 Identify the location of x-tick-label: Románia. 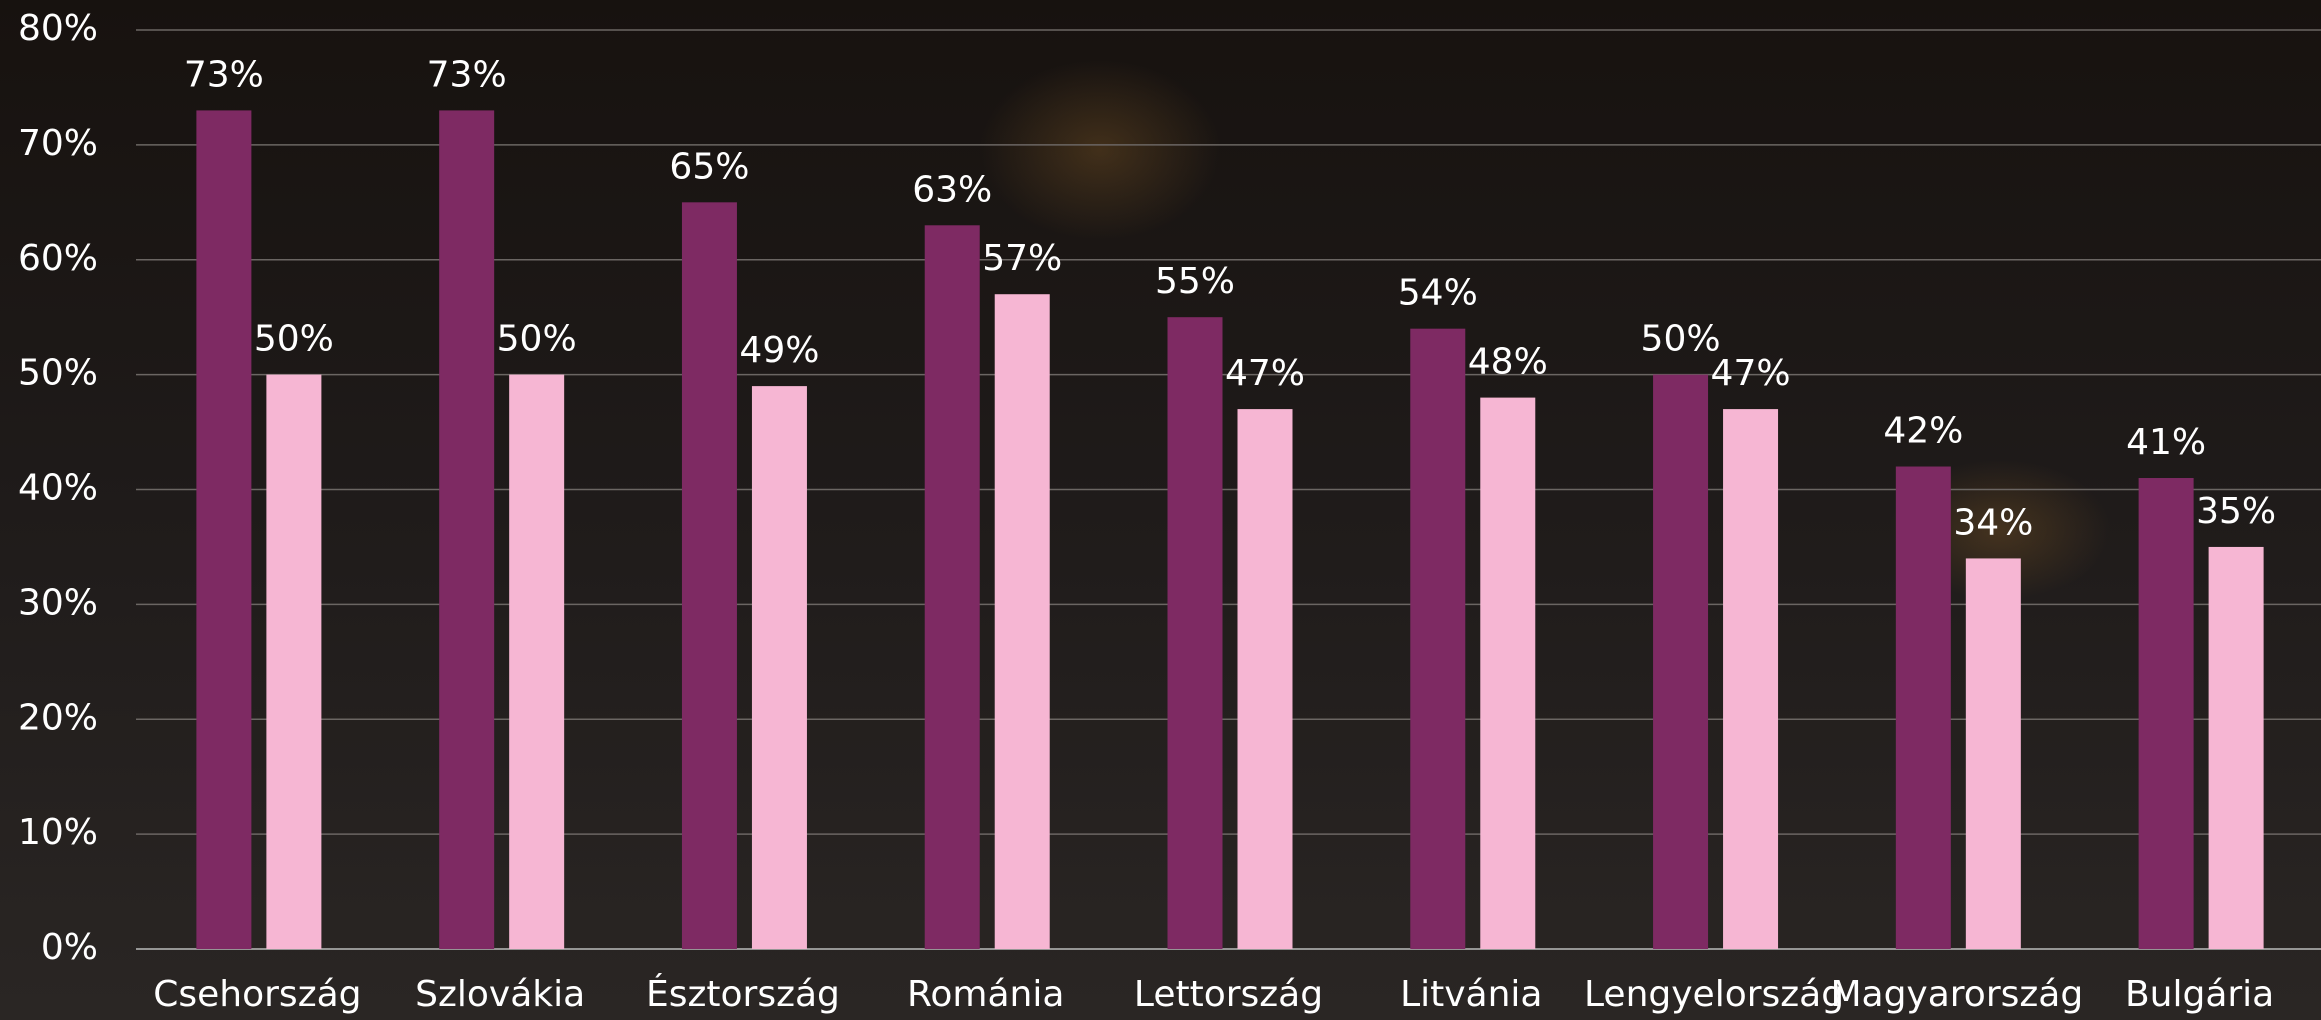
(985, 994).